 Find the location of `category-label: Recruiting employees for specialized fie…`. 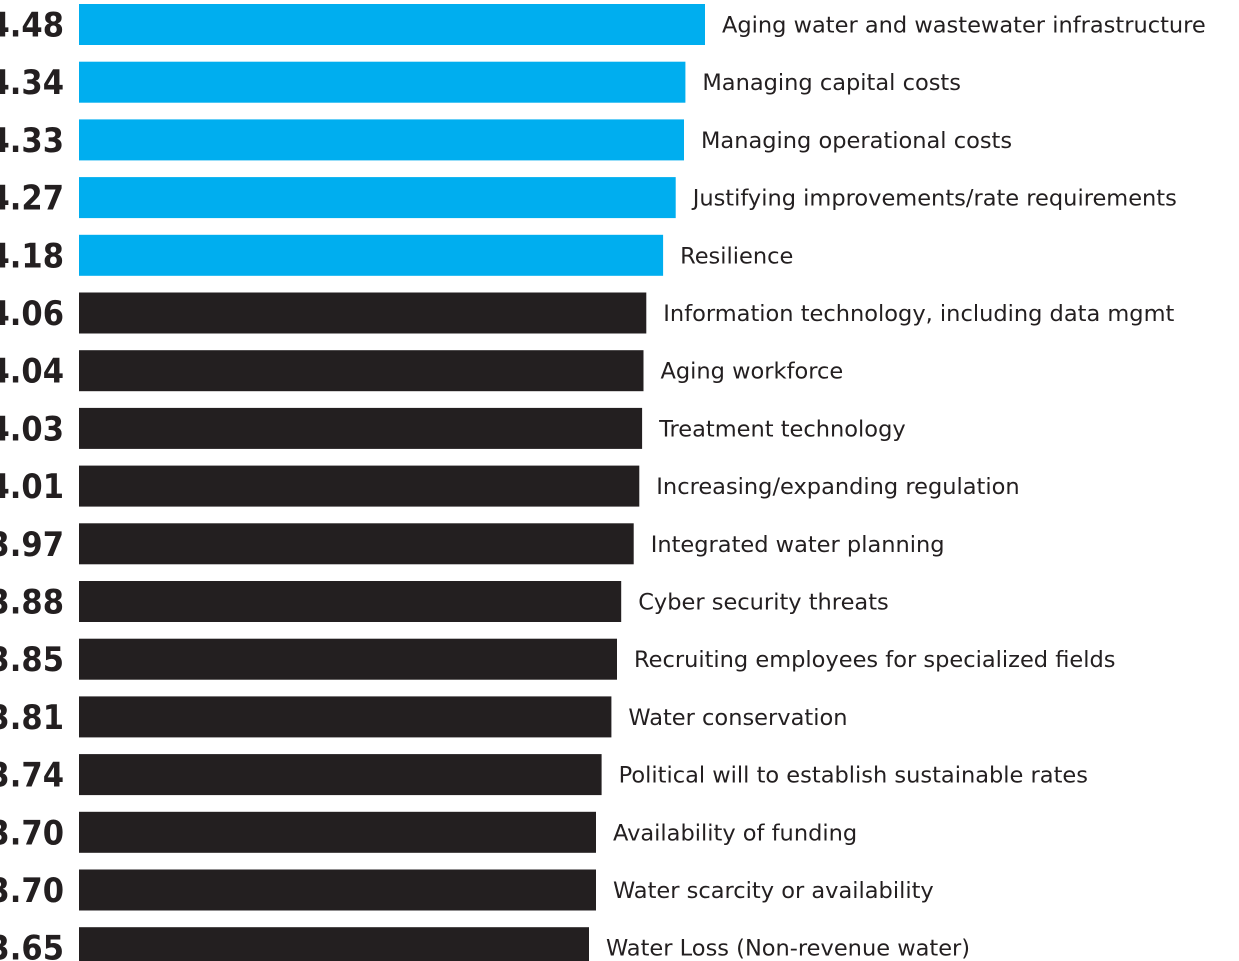

category-label: Recruiting employees for specialized fie… is located at coordinates (875, 660).